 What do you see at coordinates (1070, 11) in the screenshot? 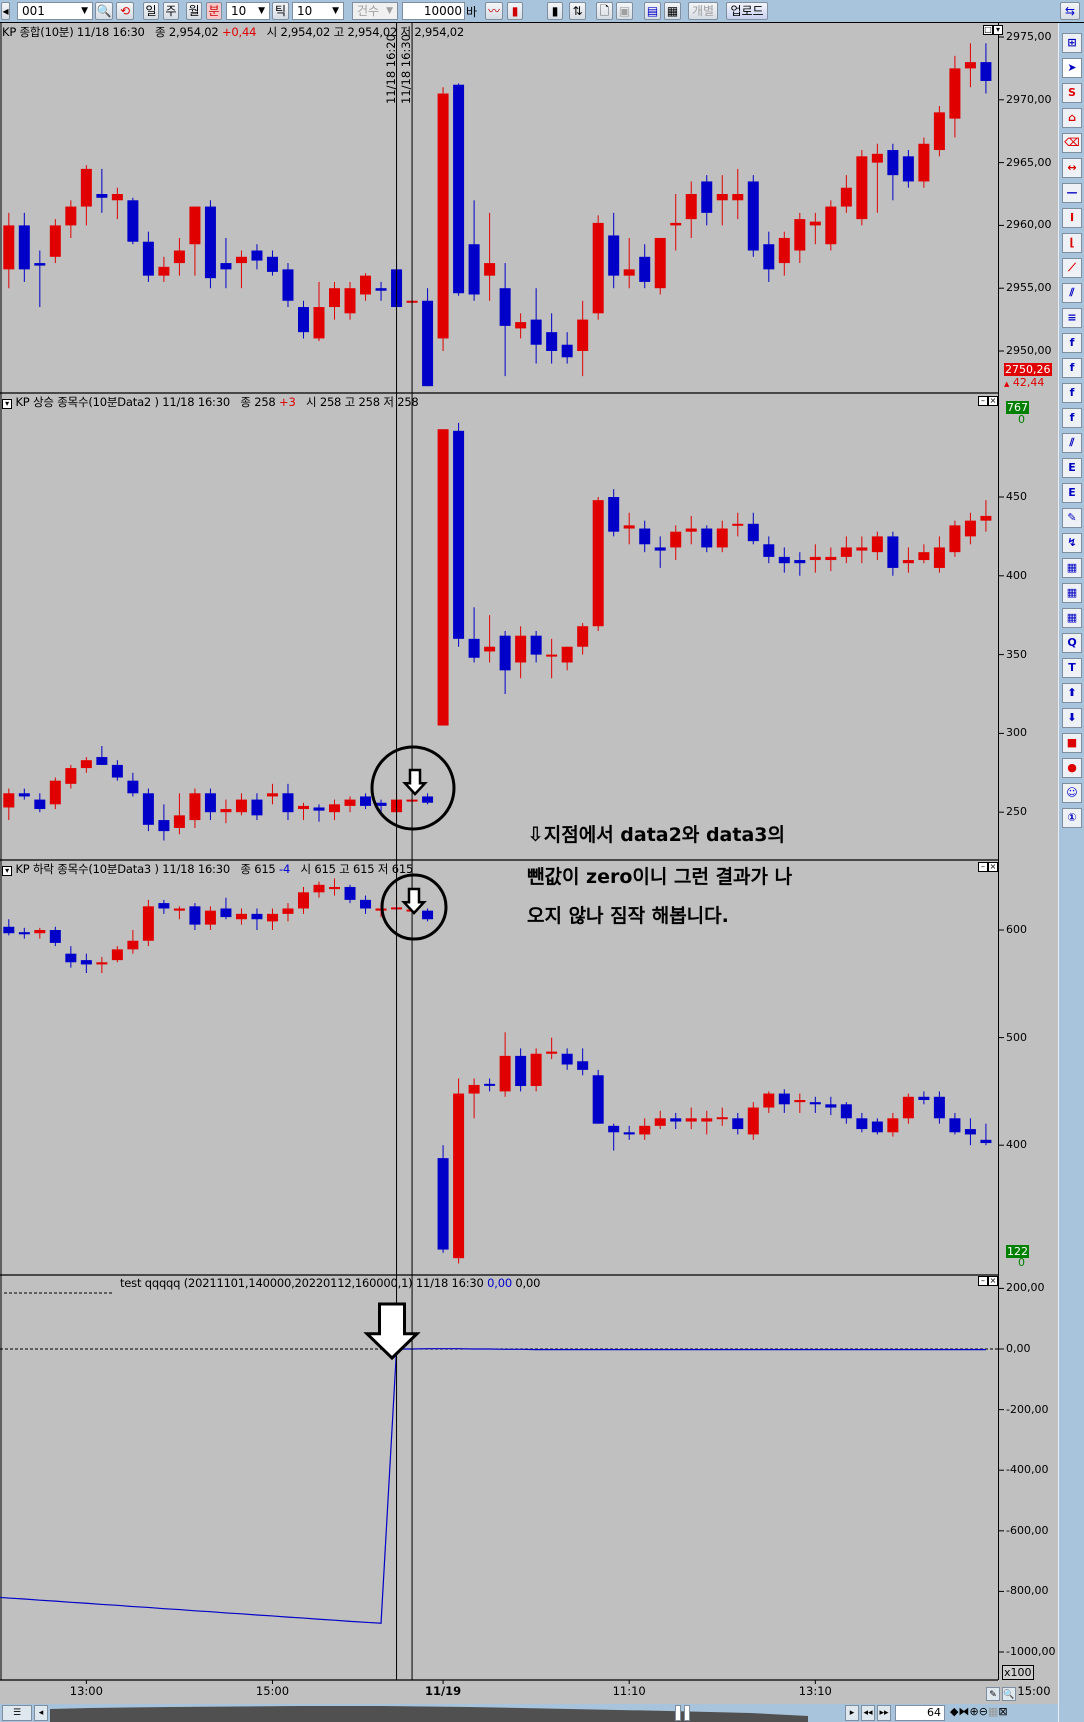
I see `refresh-button: ⇆` at bounding box center [1070, 11].